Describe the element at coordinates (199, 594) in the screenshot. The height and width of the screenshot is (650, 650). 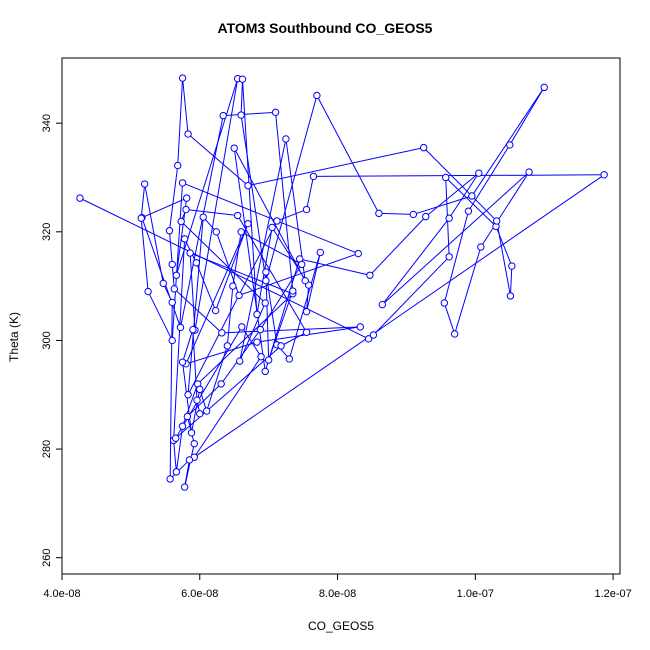
I see `x-tick-label: 6.0e-08` at that location.